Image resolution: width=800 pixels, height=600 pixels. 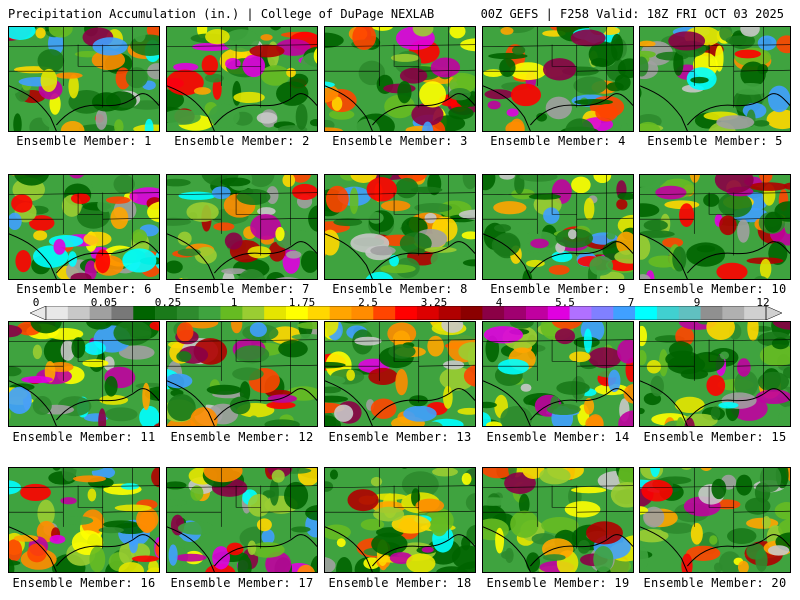 What do you see at coordinates (558, 583) in the screenshot?
I see `ensemble-member-label: Ensemble Member: 19` at bounding box center [558, 583].